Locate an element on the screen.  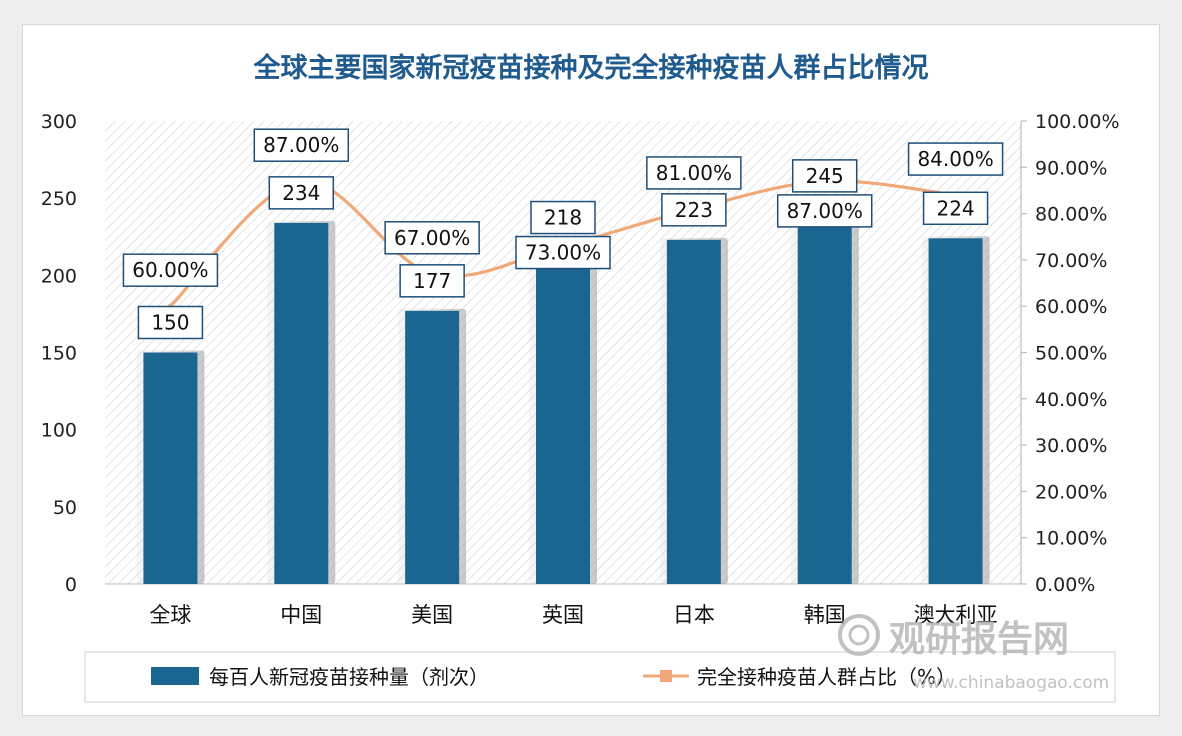
left-tick-label: 300 is located at coordinates (59, 122).